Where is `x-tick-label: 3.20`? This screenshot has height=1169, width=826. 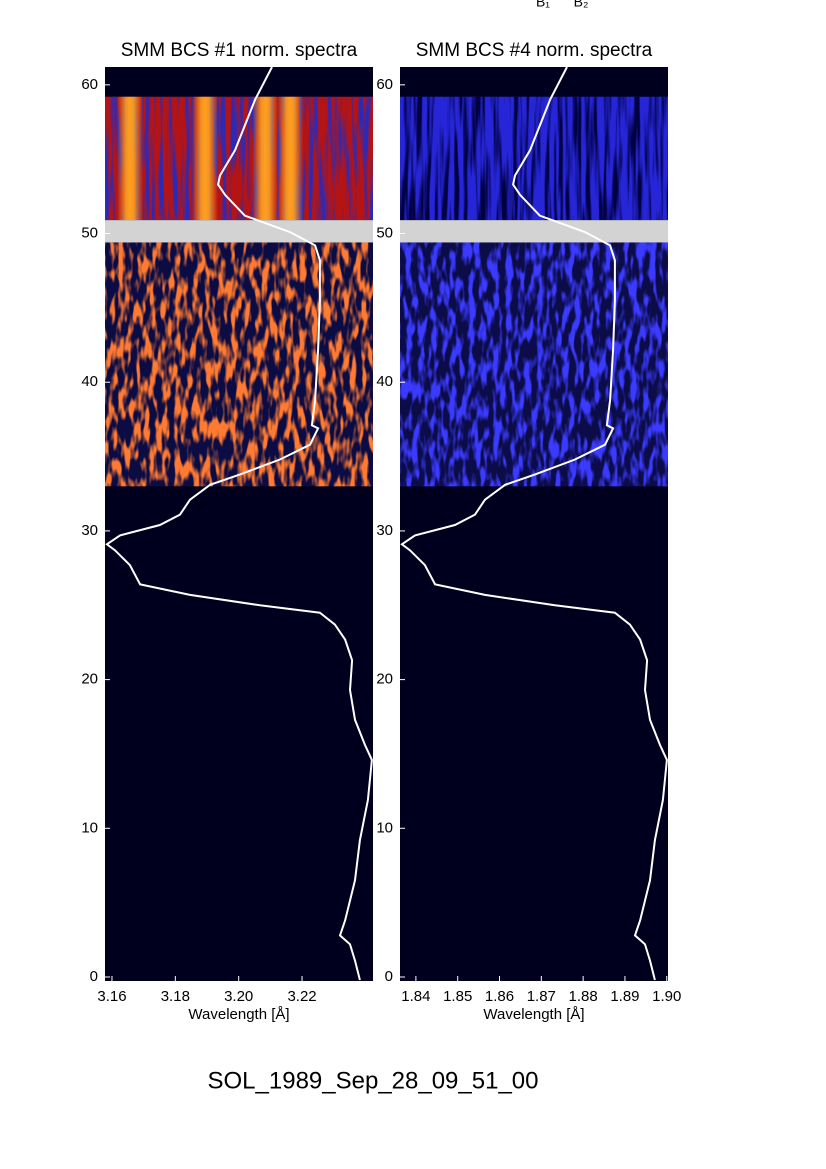
x-tick-label: 3.20 is located at coordinates (238, 996).